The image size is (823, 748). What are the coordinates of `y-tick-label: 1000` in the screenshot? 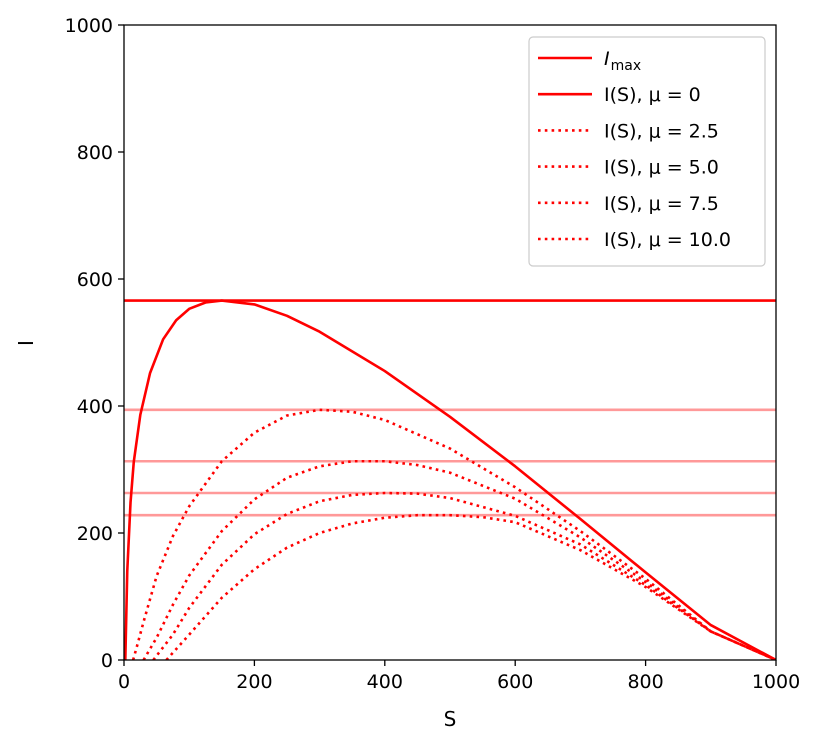 It's located at (89, 26).